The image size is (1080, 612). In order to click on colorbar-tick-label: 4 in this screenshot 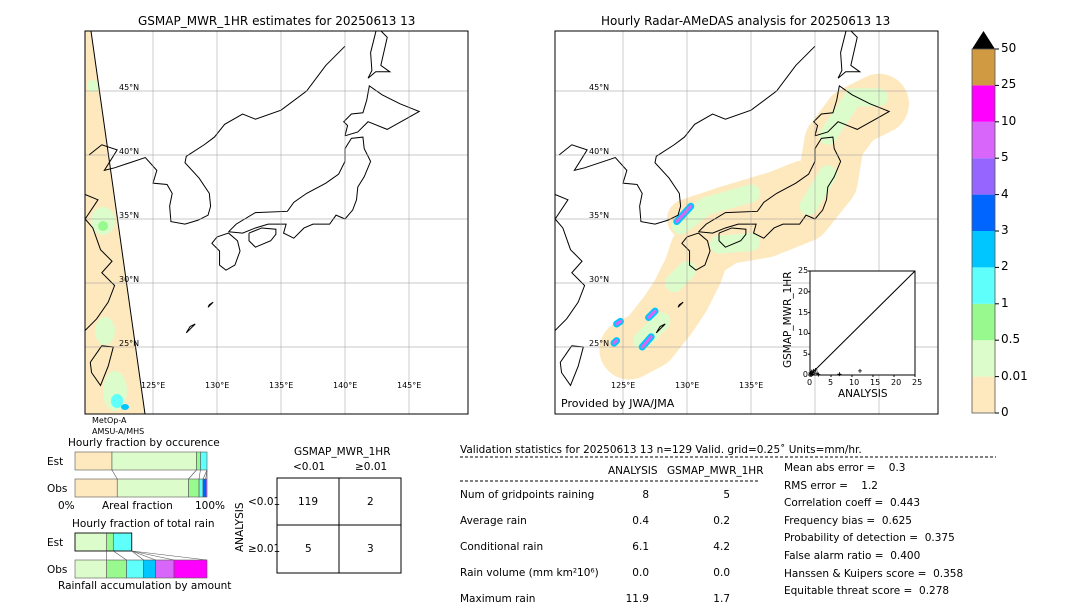, I will do `click(1005, 193)`.